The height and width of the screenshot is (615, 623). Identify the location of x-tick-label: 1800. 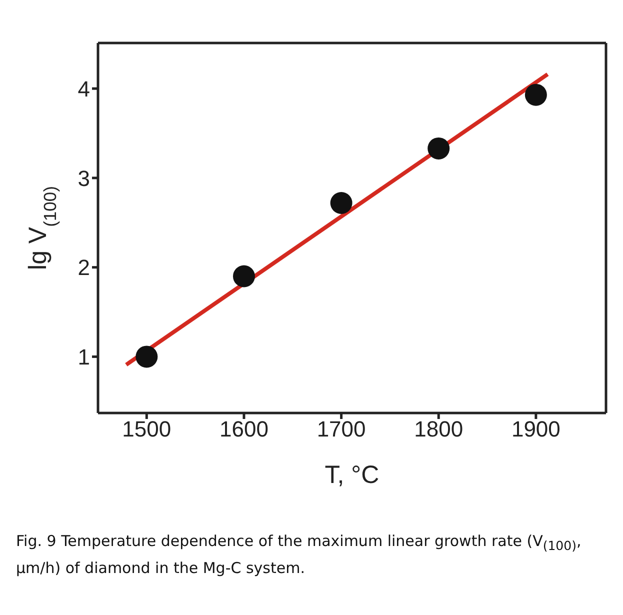
(439, 429).